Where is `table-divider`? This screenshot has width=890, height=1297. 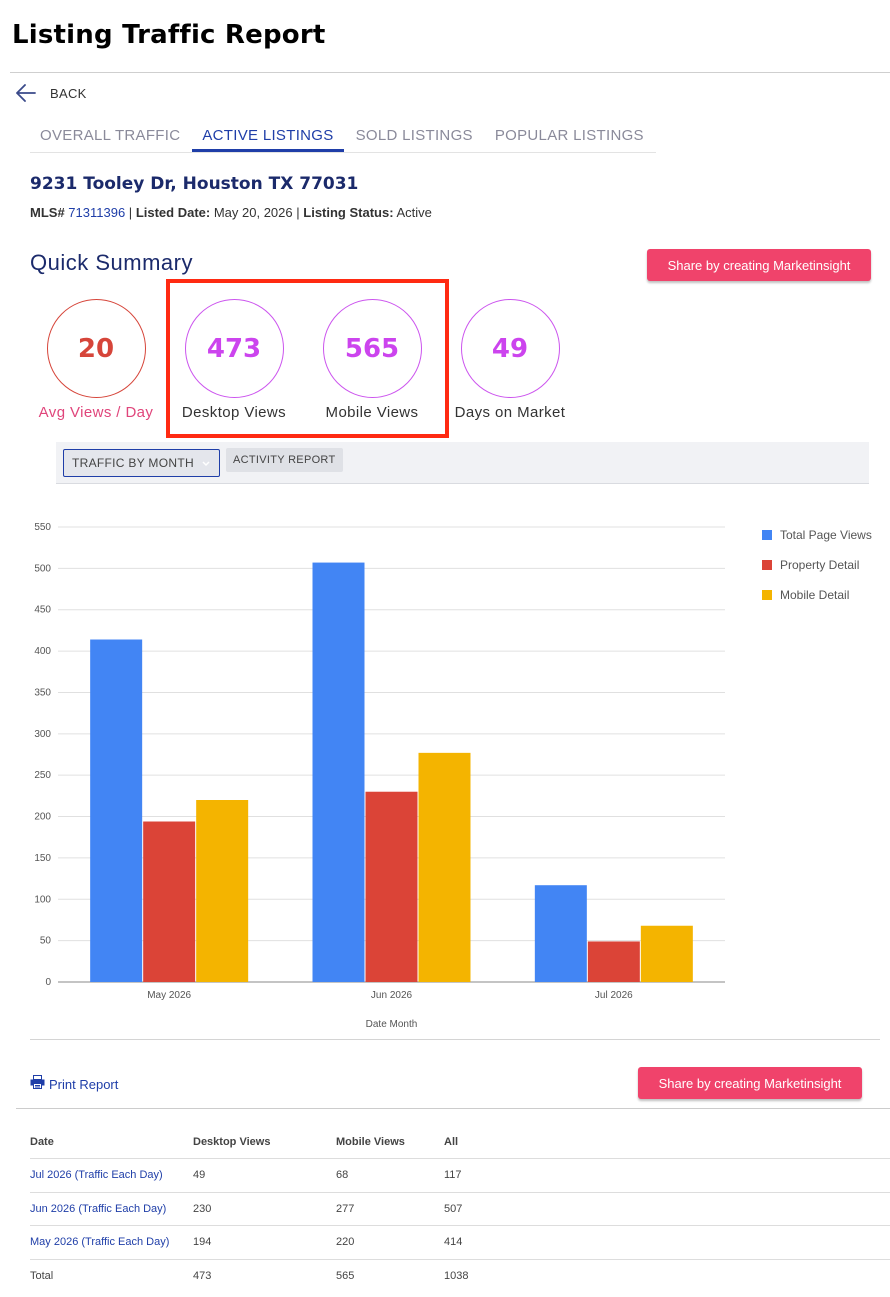 table-divider is located at coordinates (453, 1108).